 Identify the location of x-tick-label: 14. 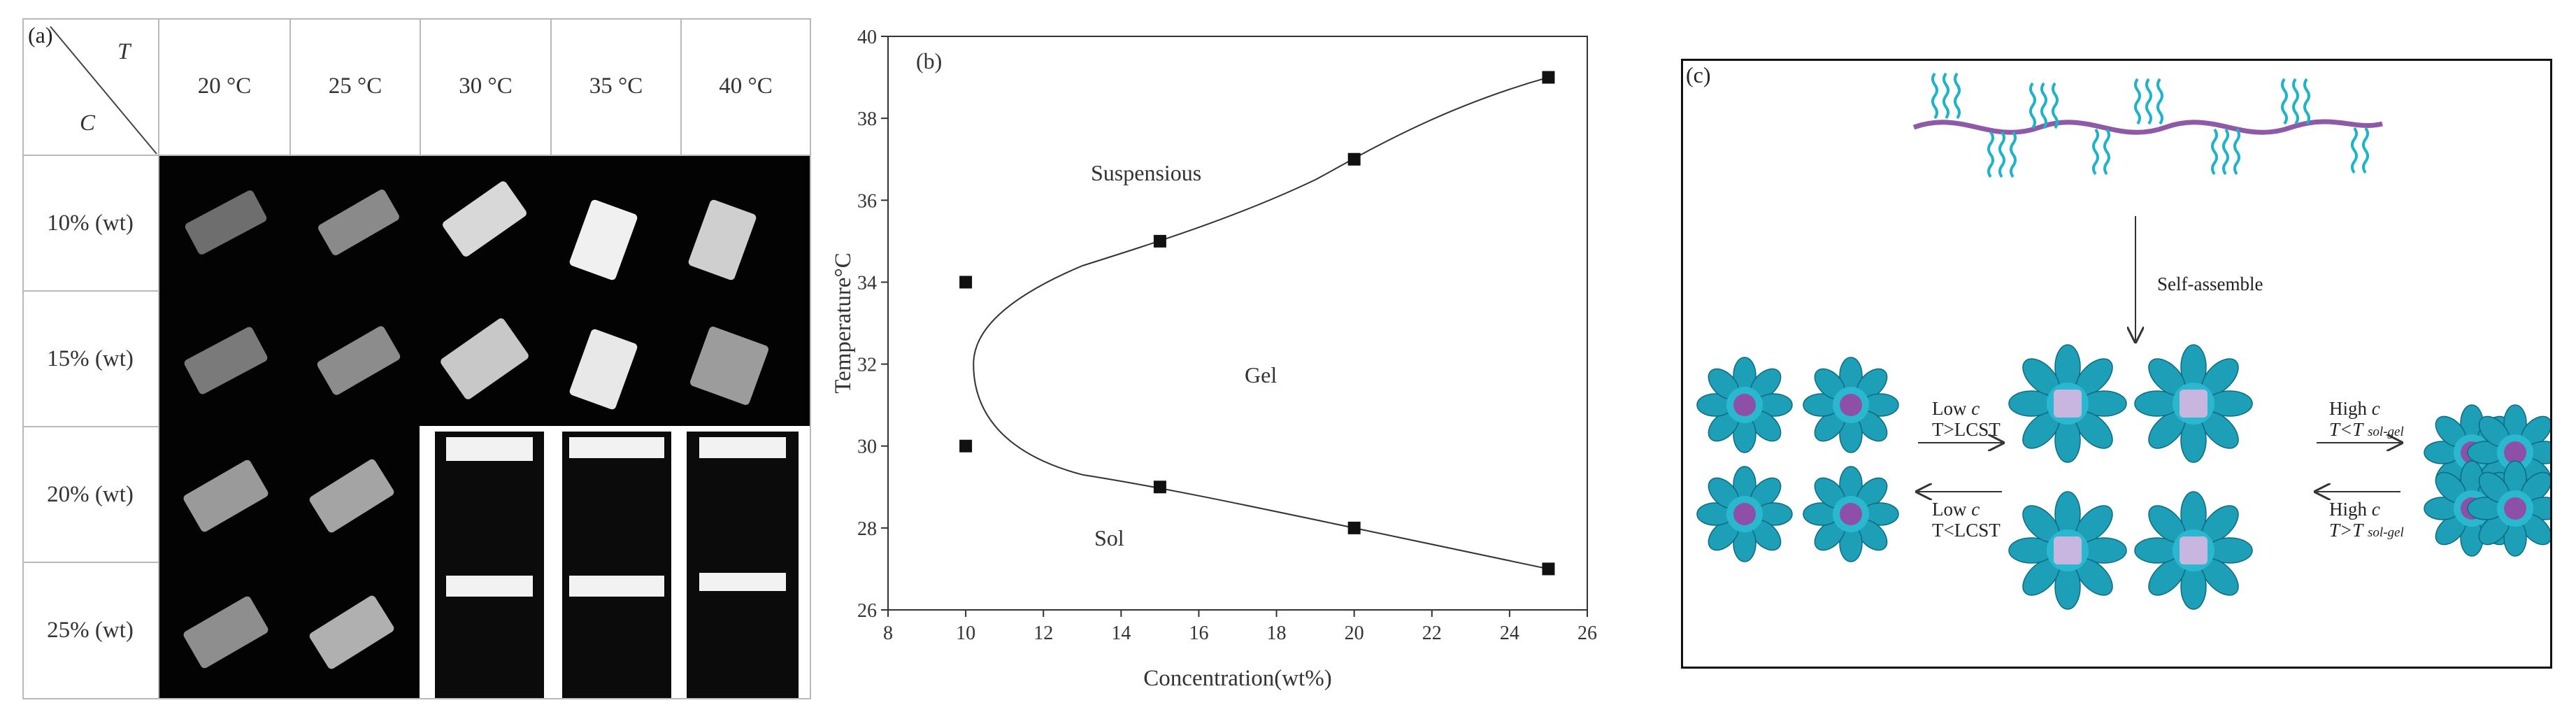
(1121, 633).